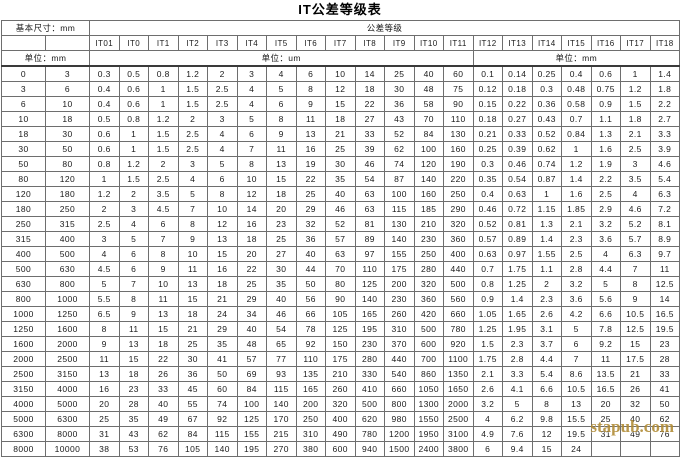 The width and height of the screenshot is (680, 457). Describe the element at coordinates (664, 314) in the screenshot. I see `tolerance-cell: 16.5` at that location.